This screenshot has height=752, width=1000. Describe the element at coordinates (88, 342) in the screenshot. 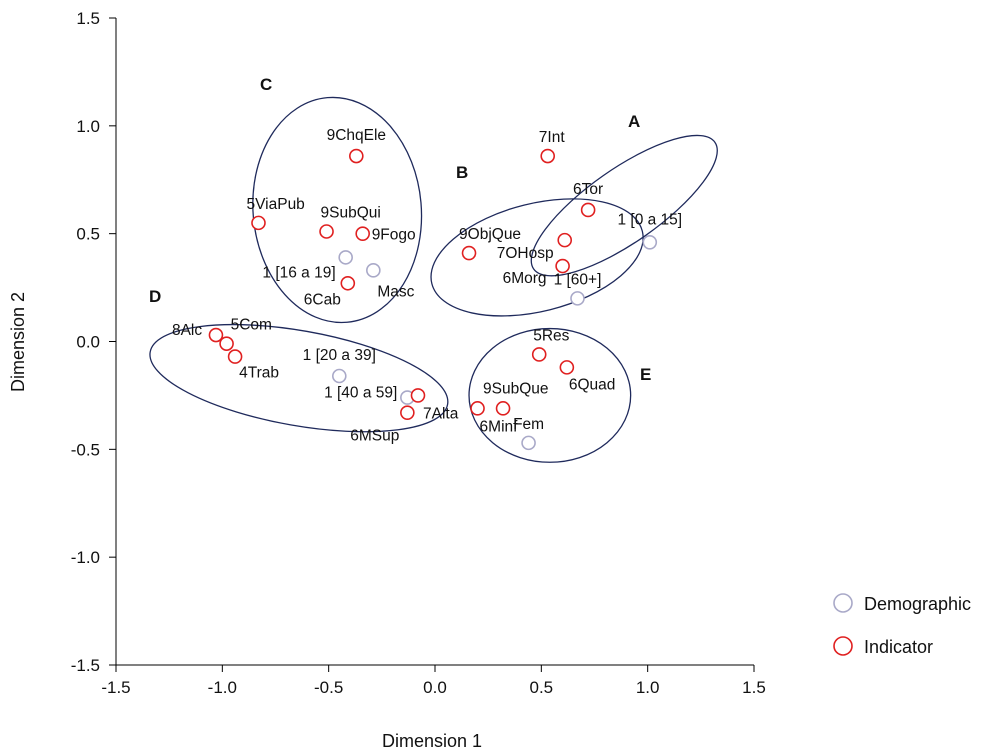

I see `y-tick-label: 0.0` at that location.